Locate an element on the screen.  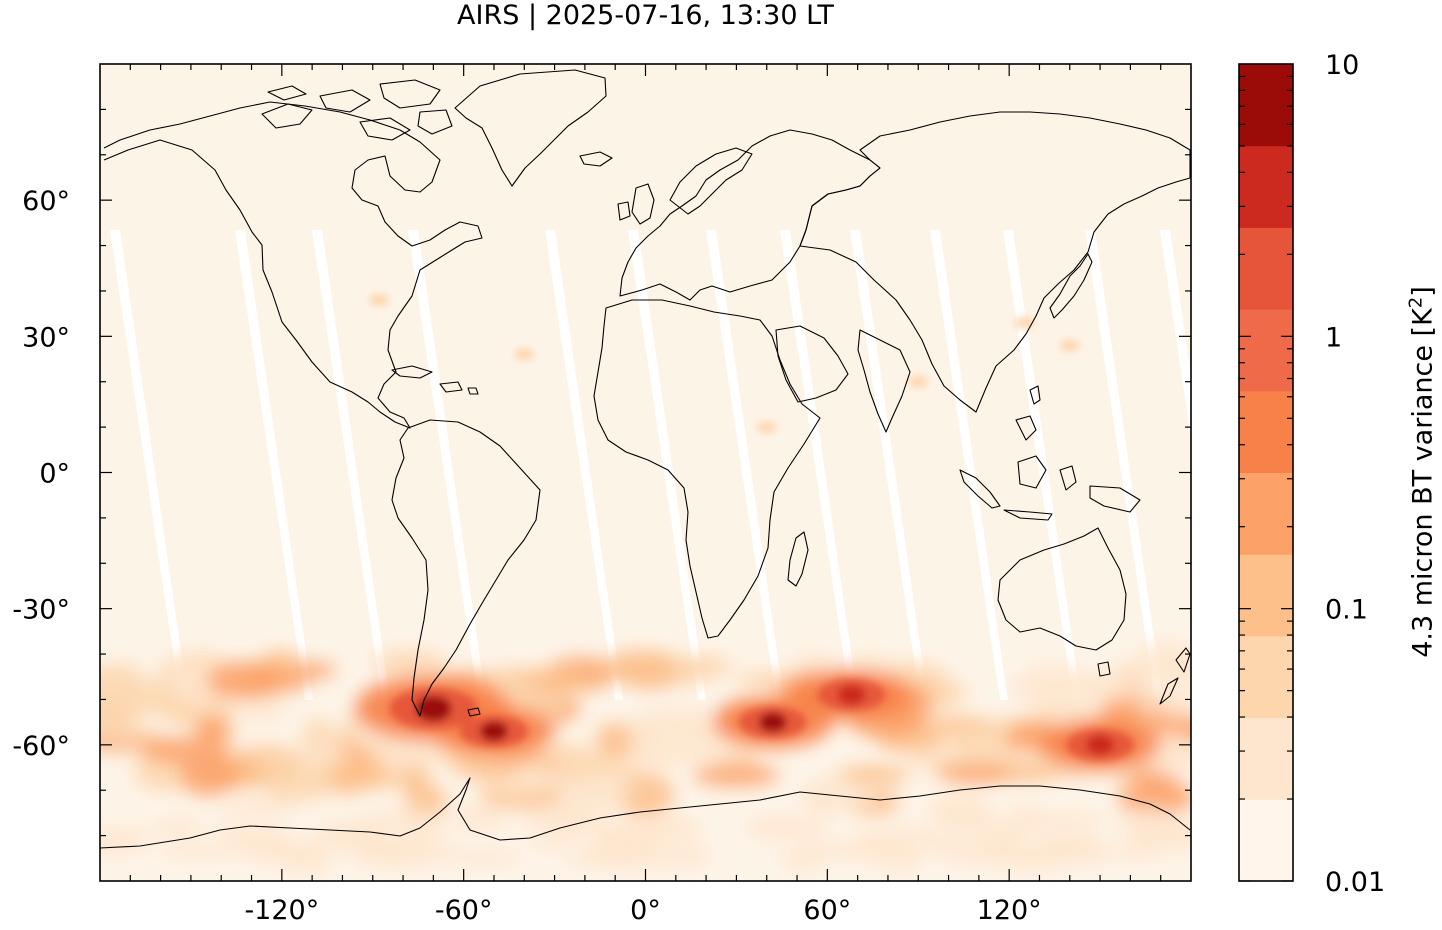
colorbar-label-end: ] is located at coordinates (1423, 291).